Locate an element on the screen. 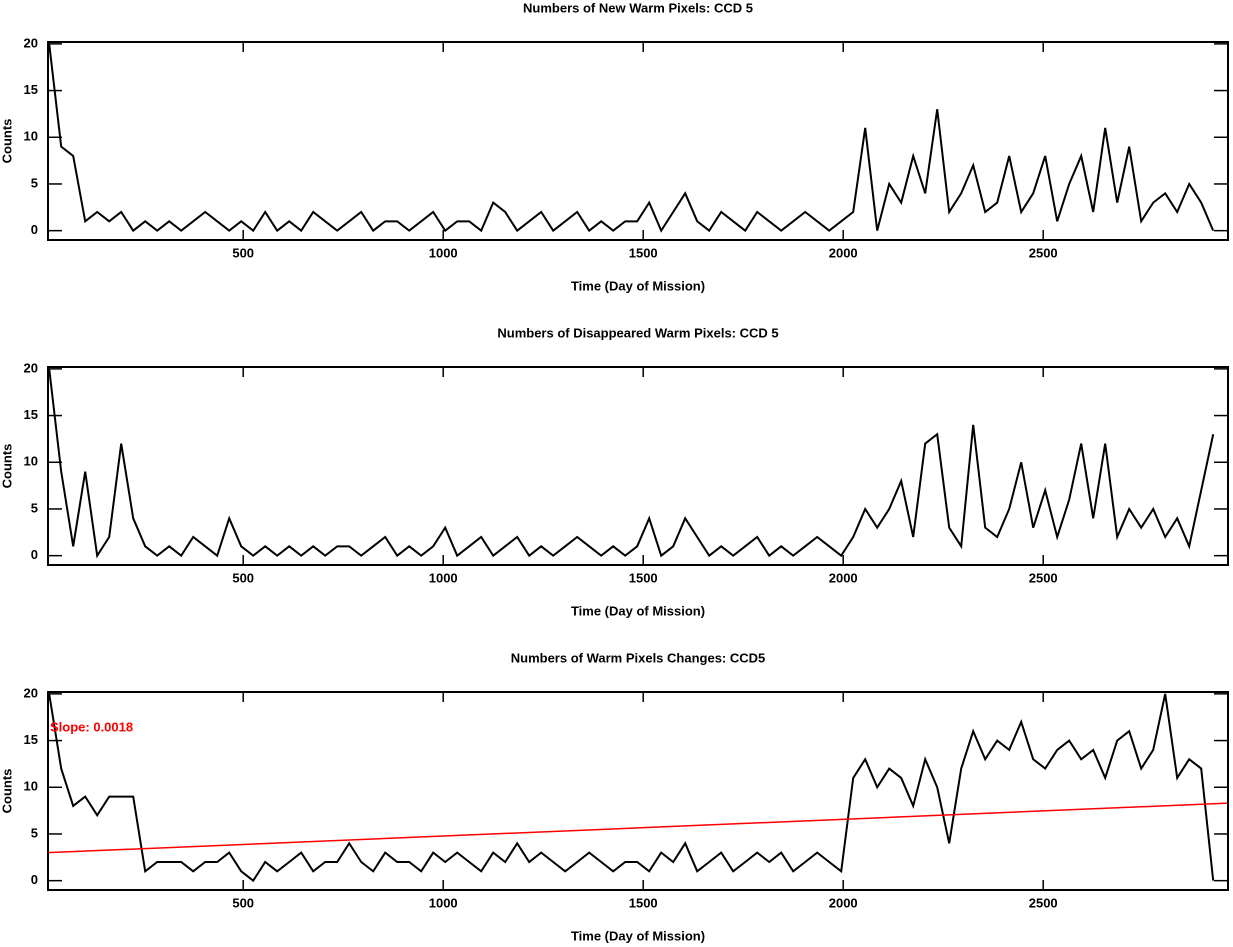 This screenshot has height=947, width=1233. fit-line is located at coordinates (638, 828).